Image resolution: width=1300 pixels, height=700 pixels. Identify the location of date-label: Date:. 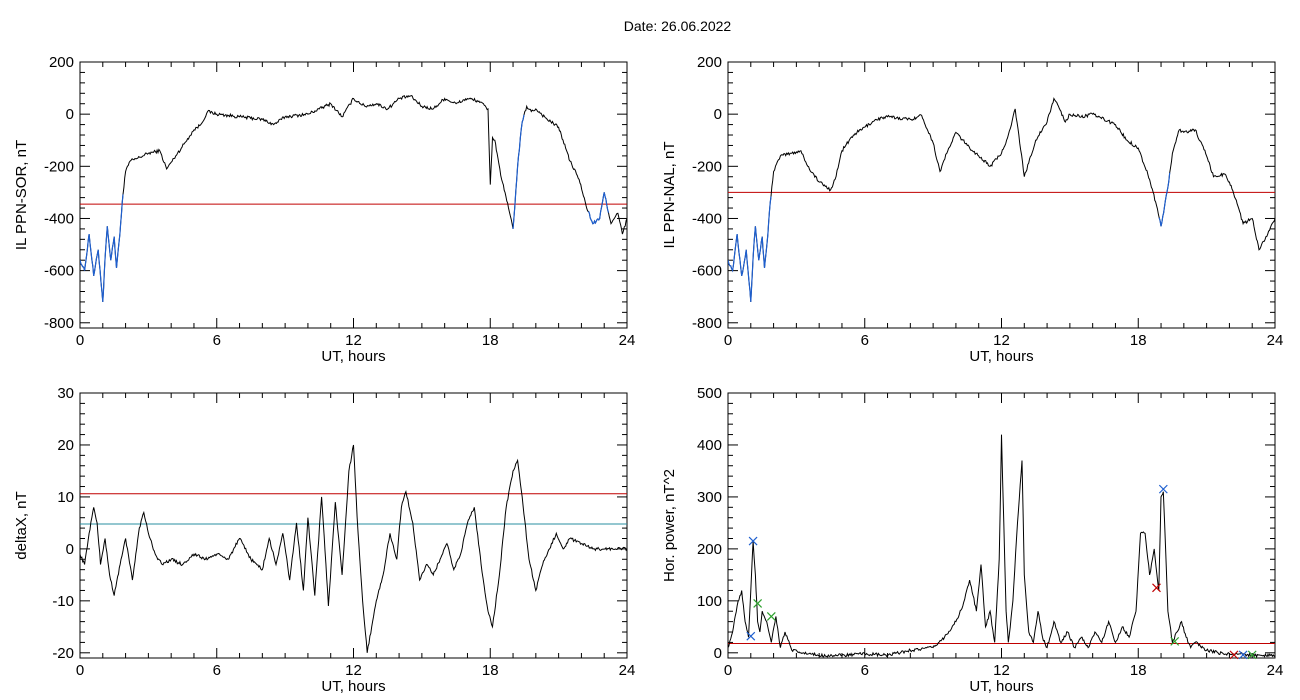
(640, 26).